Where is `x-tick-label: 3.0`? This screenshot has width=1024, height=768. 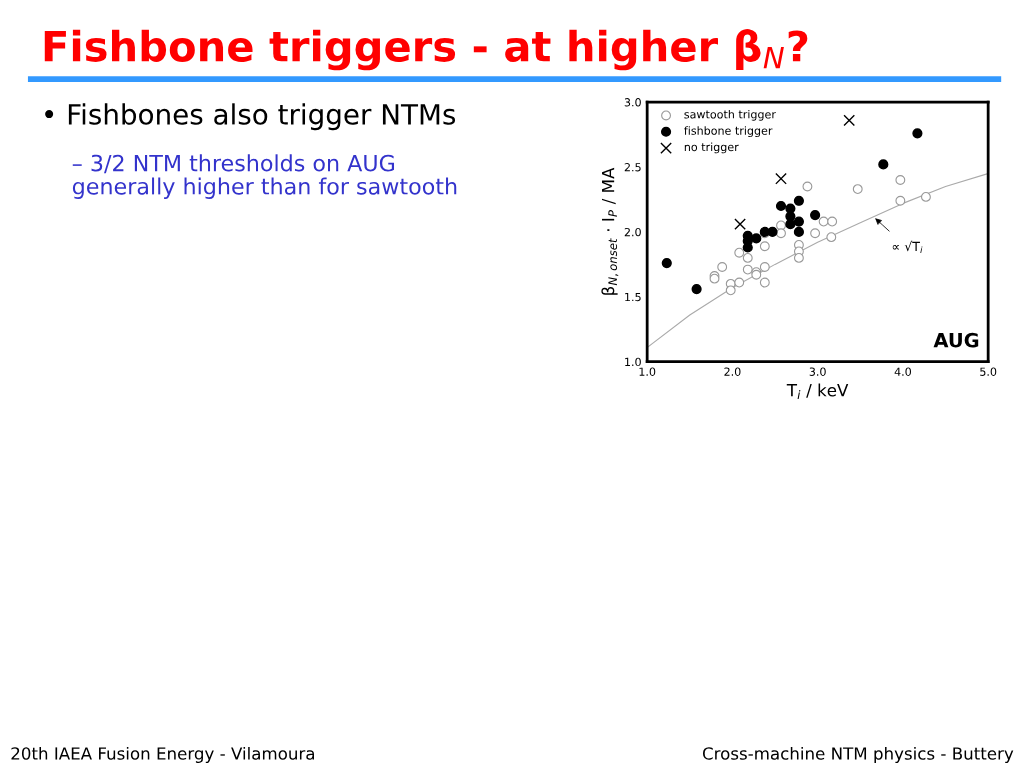
x-tick-label: 3.0 is located at coordinates (817, 371).